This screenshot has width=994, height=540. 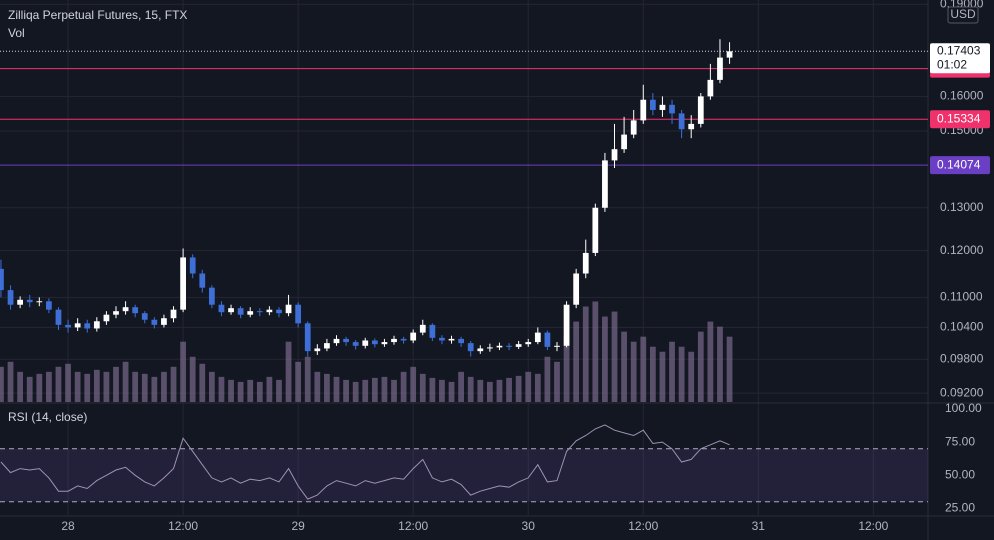 What do you see at coordinates (959, 118) in the screenshot?
I see `price-label: 0.15334` at bounding box center [959, 118].